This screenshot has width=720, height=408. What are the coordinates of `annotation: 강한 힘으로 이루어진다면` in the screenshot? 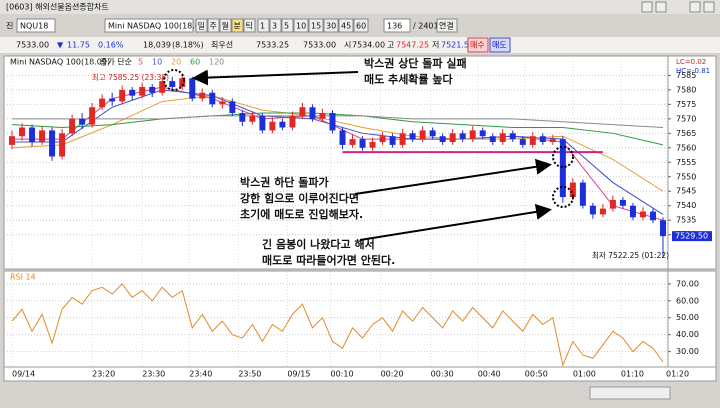 It's located at (299, 198).